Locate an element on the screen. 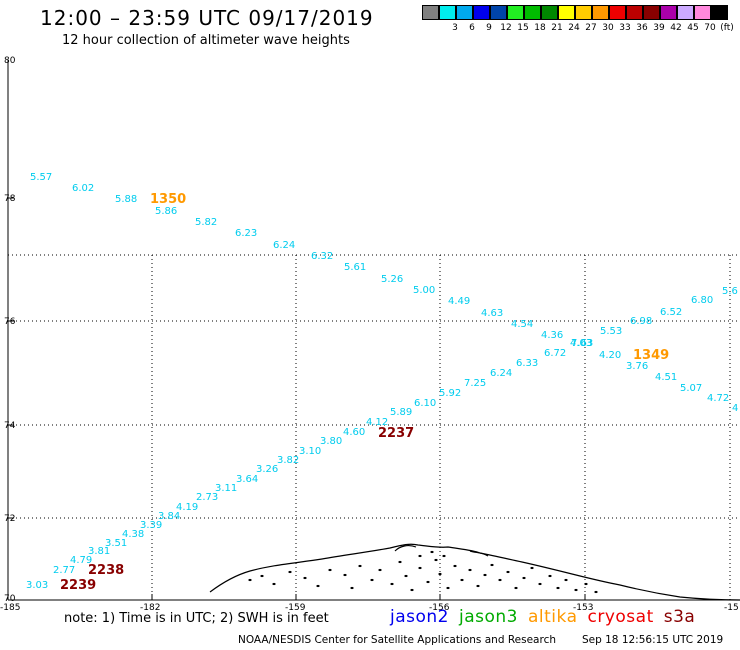 This screenshot has width=740, height=650. wave-height-value: 4.03 is located at coordinates (581, 343).